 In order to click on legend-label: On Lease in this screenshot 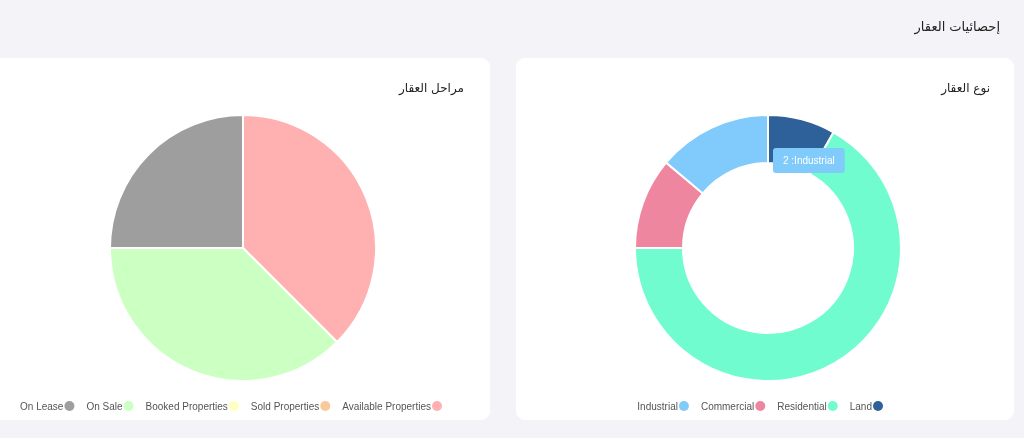, I will do `click(42, 406)`.